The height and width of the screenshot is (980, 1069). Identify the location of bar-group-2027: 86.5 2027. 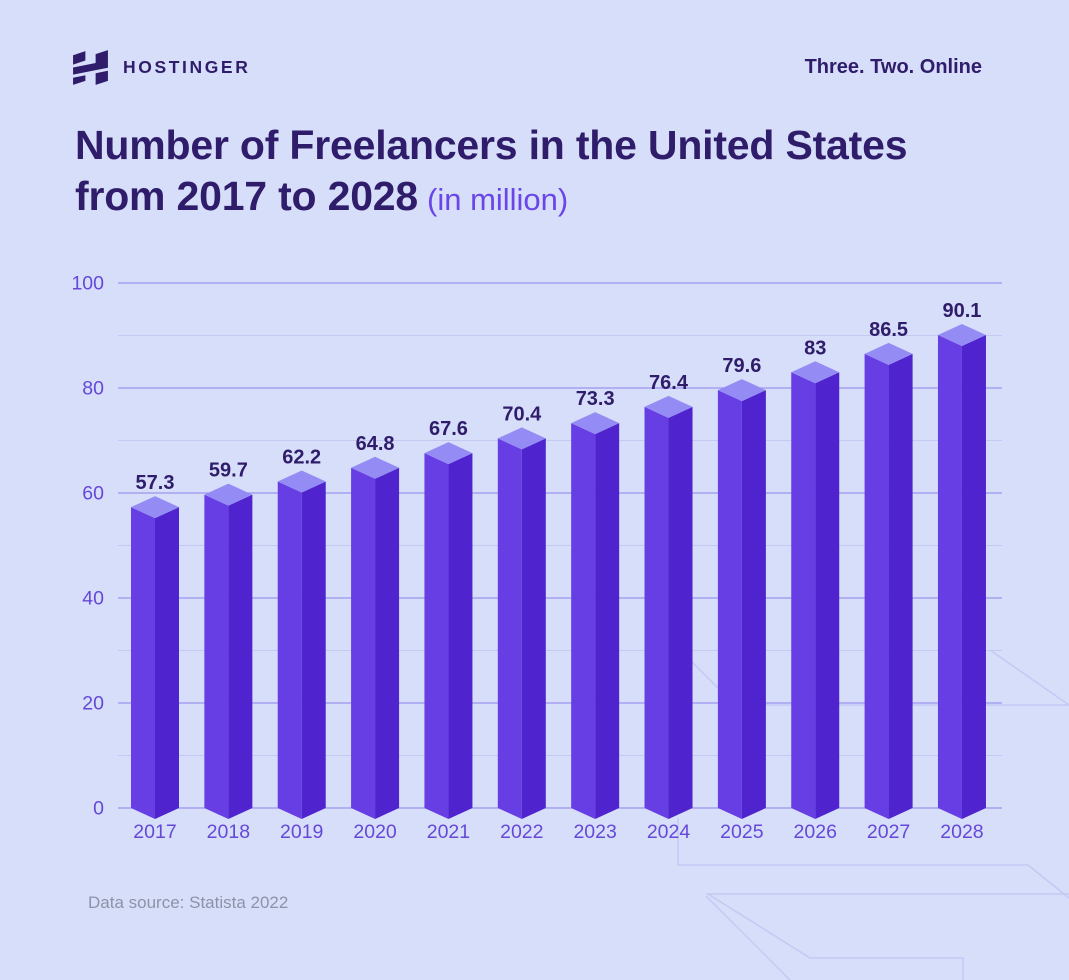
(888, 581).